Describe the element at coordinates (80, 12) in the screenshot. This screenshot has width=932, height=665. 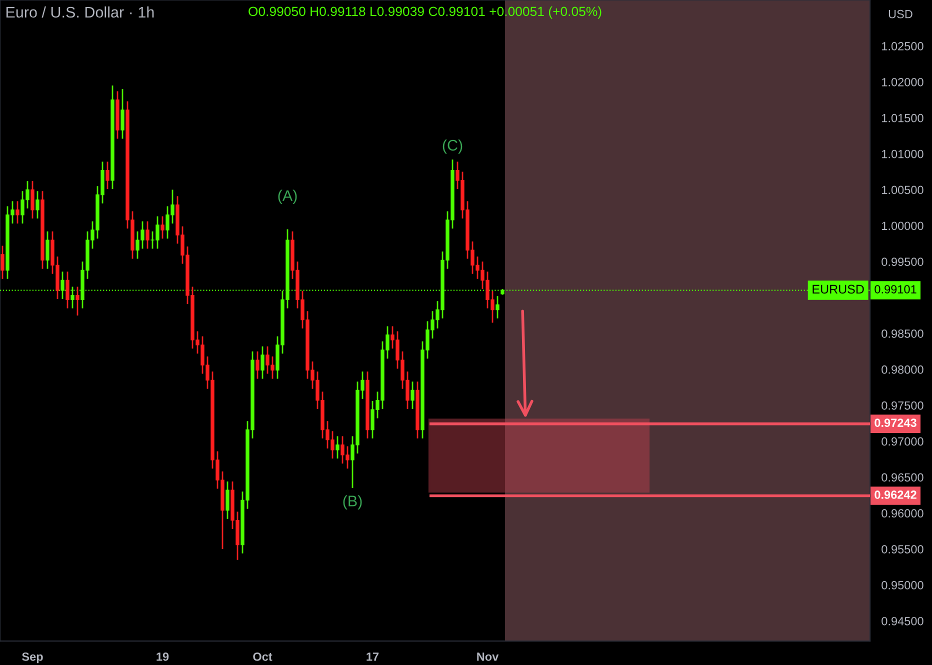
I see `chart-title: Euro / U.S. Dollar · 1h` at that location.